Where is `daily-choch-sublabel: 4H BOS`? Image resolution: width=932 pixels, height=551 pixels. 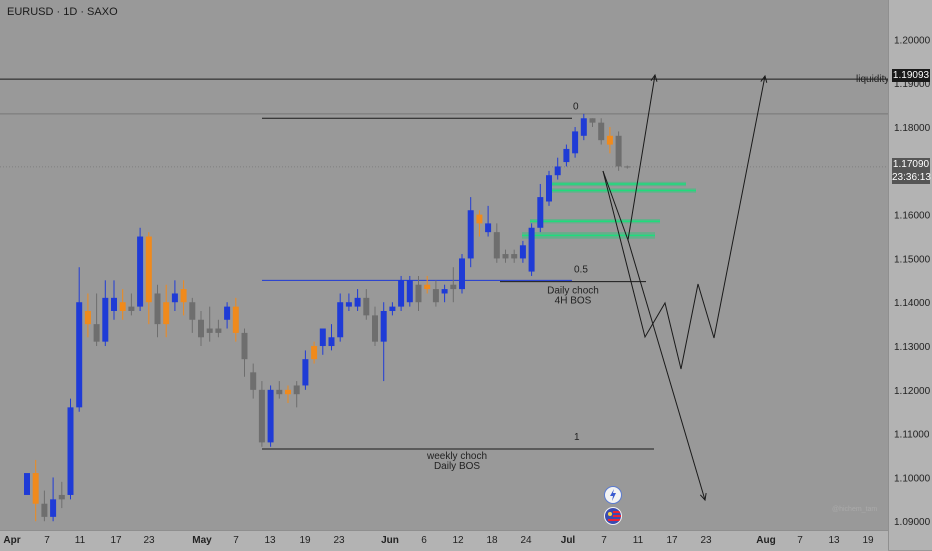
daily-choch-sublabel: 4H BOS is located at coordinates (573, 301).